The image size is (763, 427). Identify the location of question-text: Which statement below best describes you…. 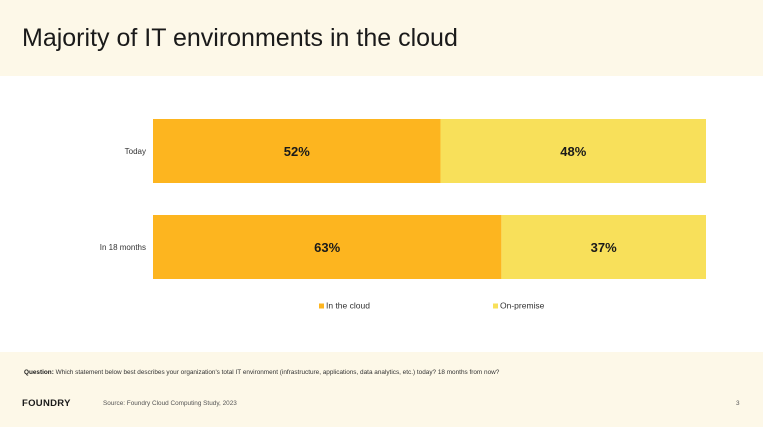
(277, 372).